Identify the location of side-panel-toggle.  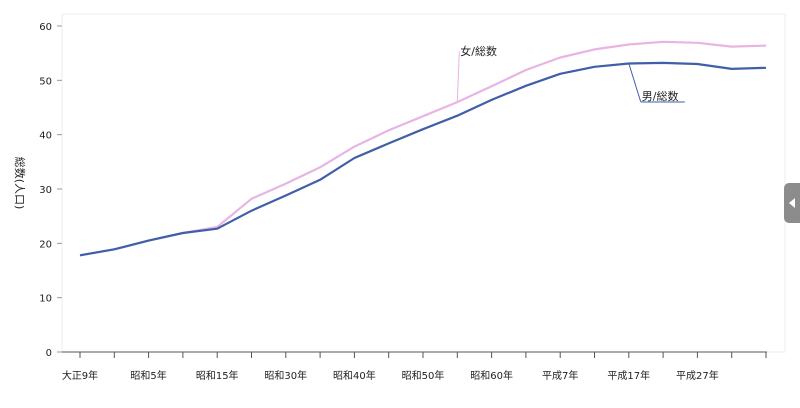
(792, 203).